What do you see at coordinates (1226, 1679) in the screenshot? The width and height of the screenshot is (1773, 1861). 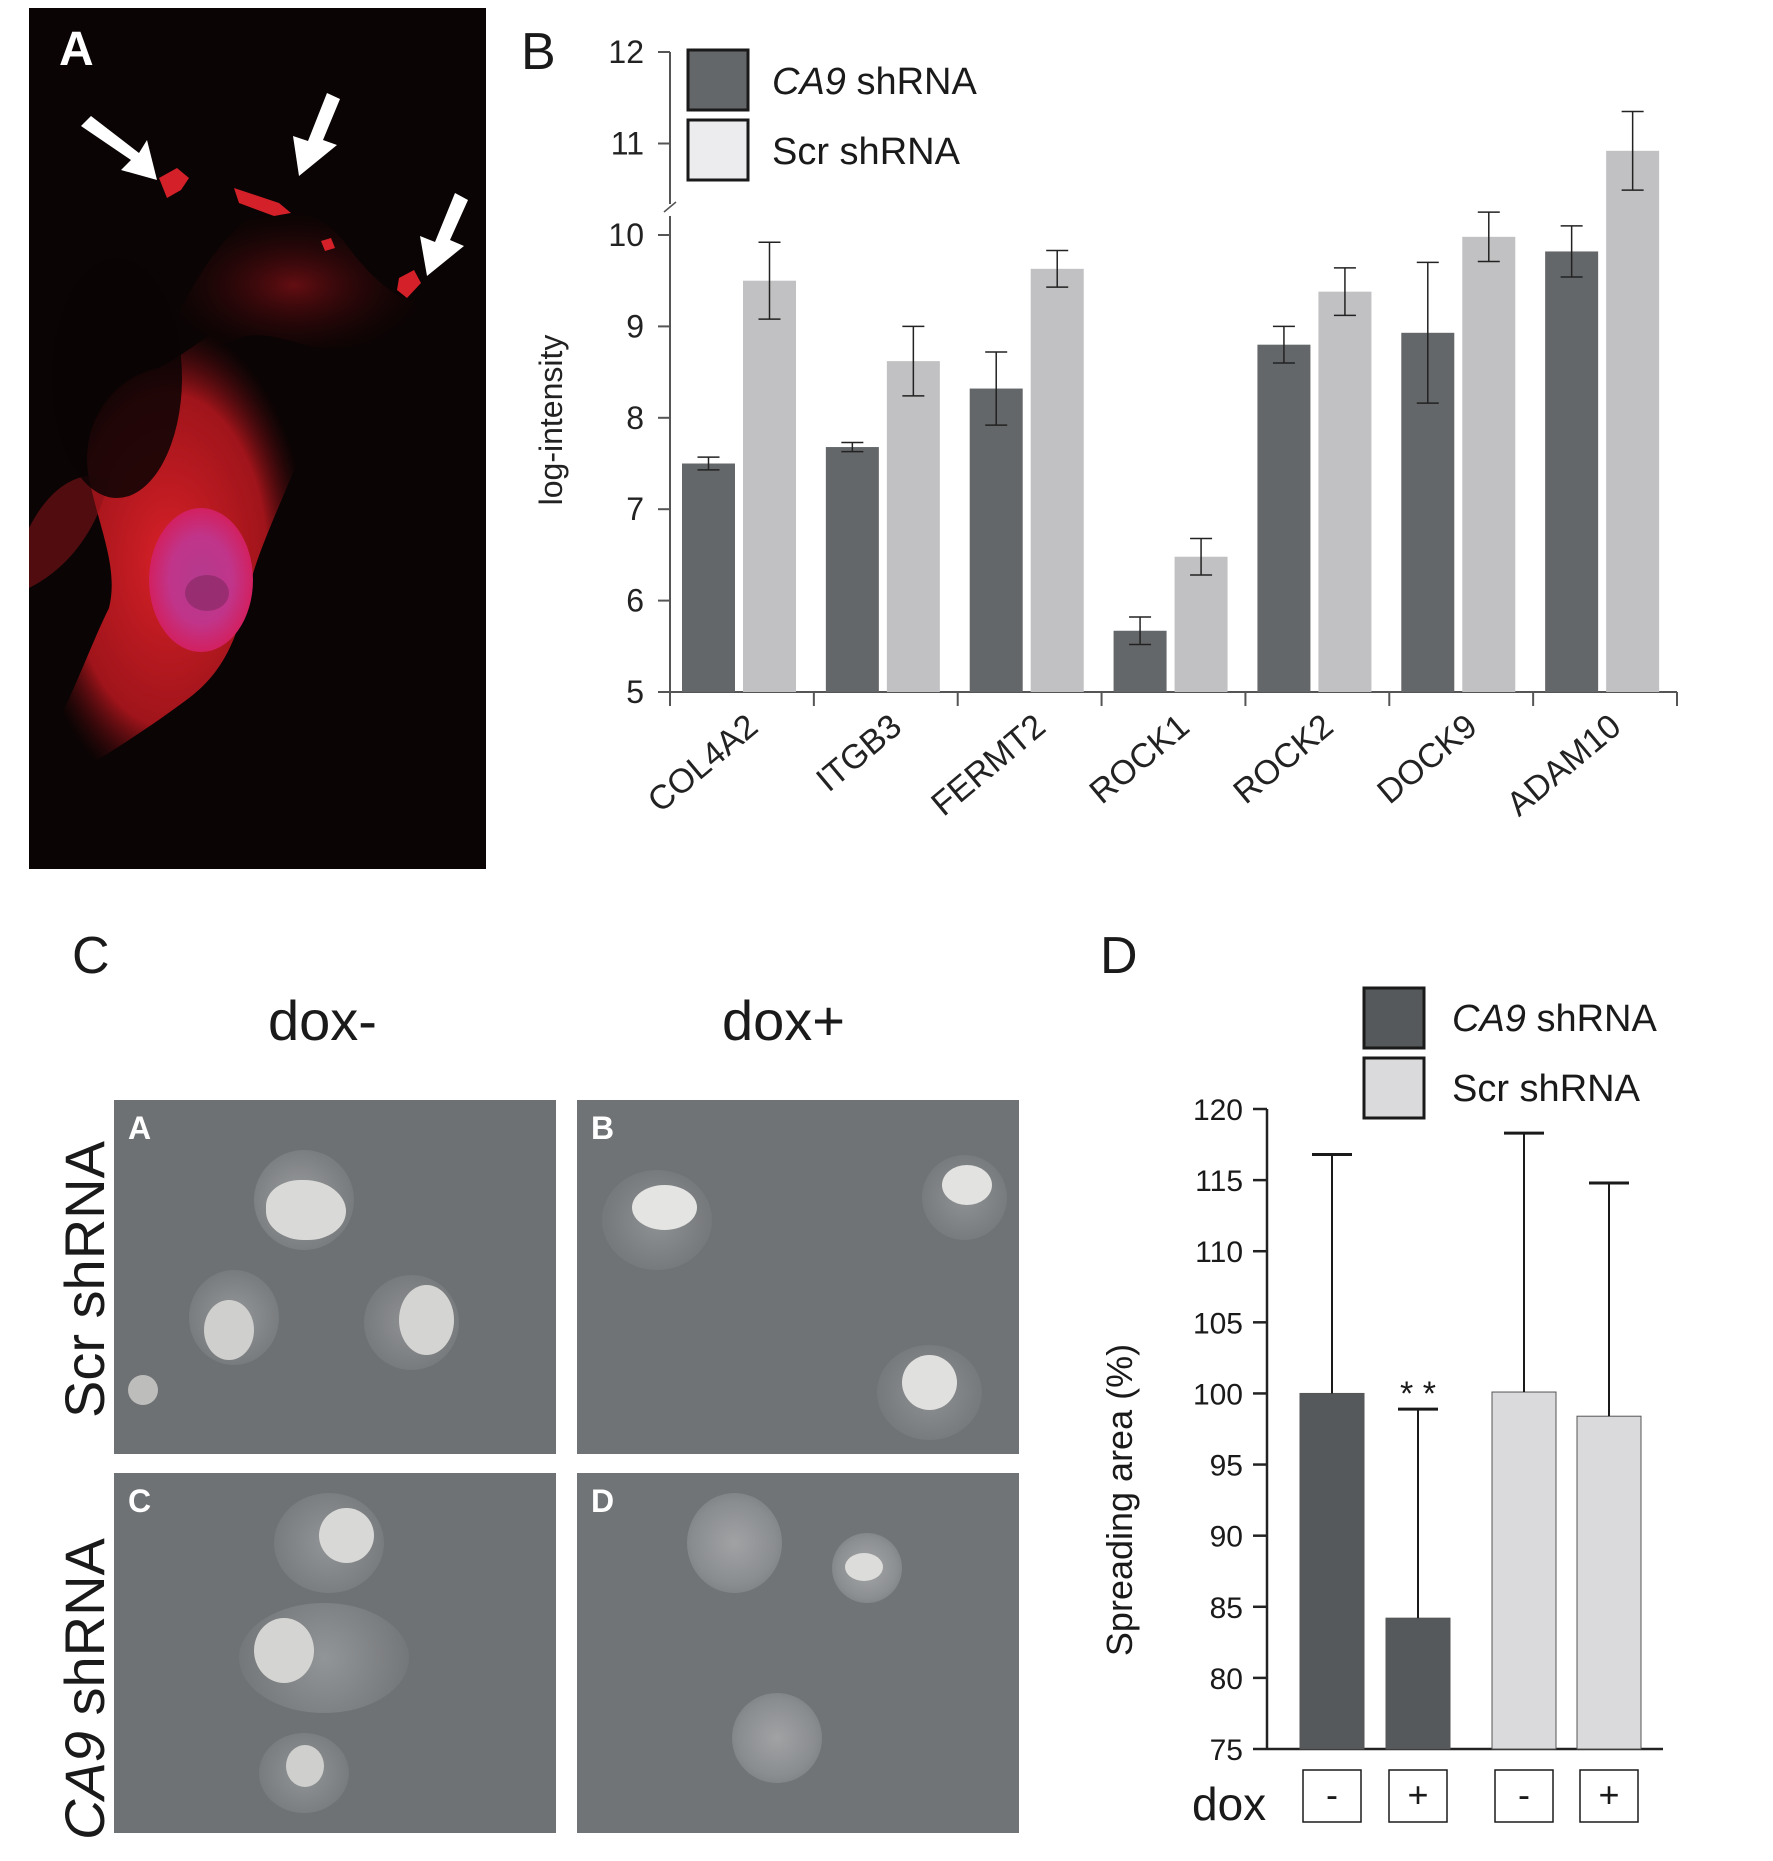 I see `y-tick-label: 80` at bounding box center [1226, 1679].